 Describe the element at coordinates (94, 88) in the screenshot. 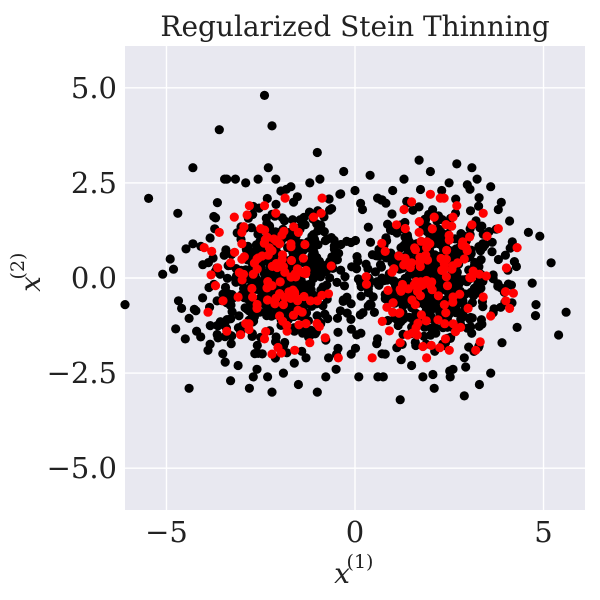

I see `y-tick-label: 5.0` at that location.